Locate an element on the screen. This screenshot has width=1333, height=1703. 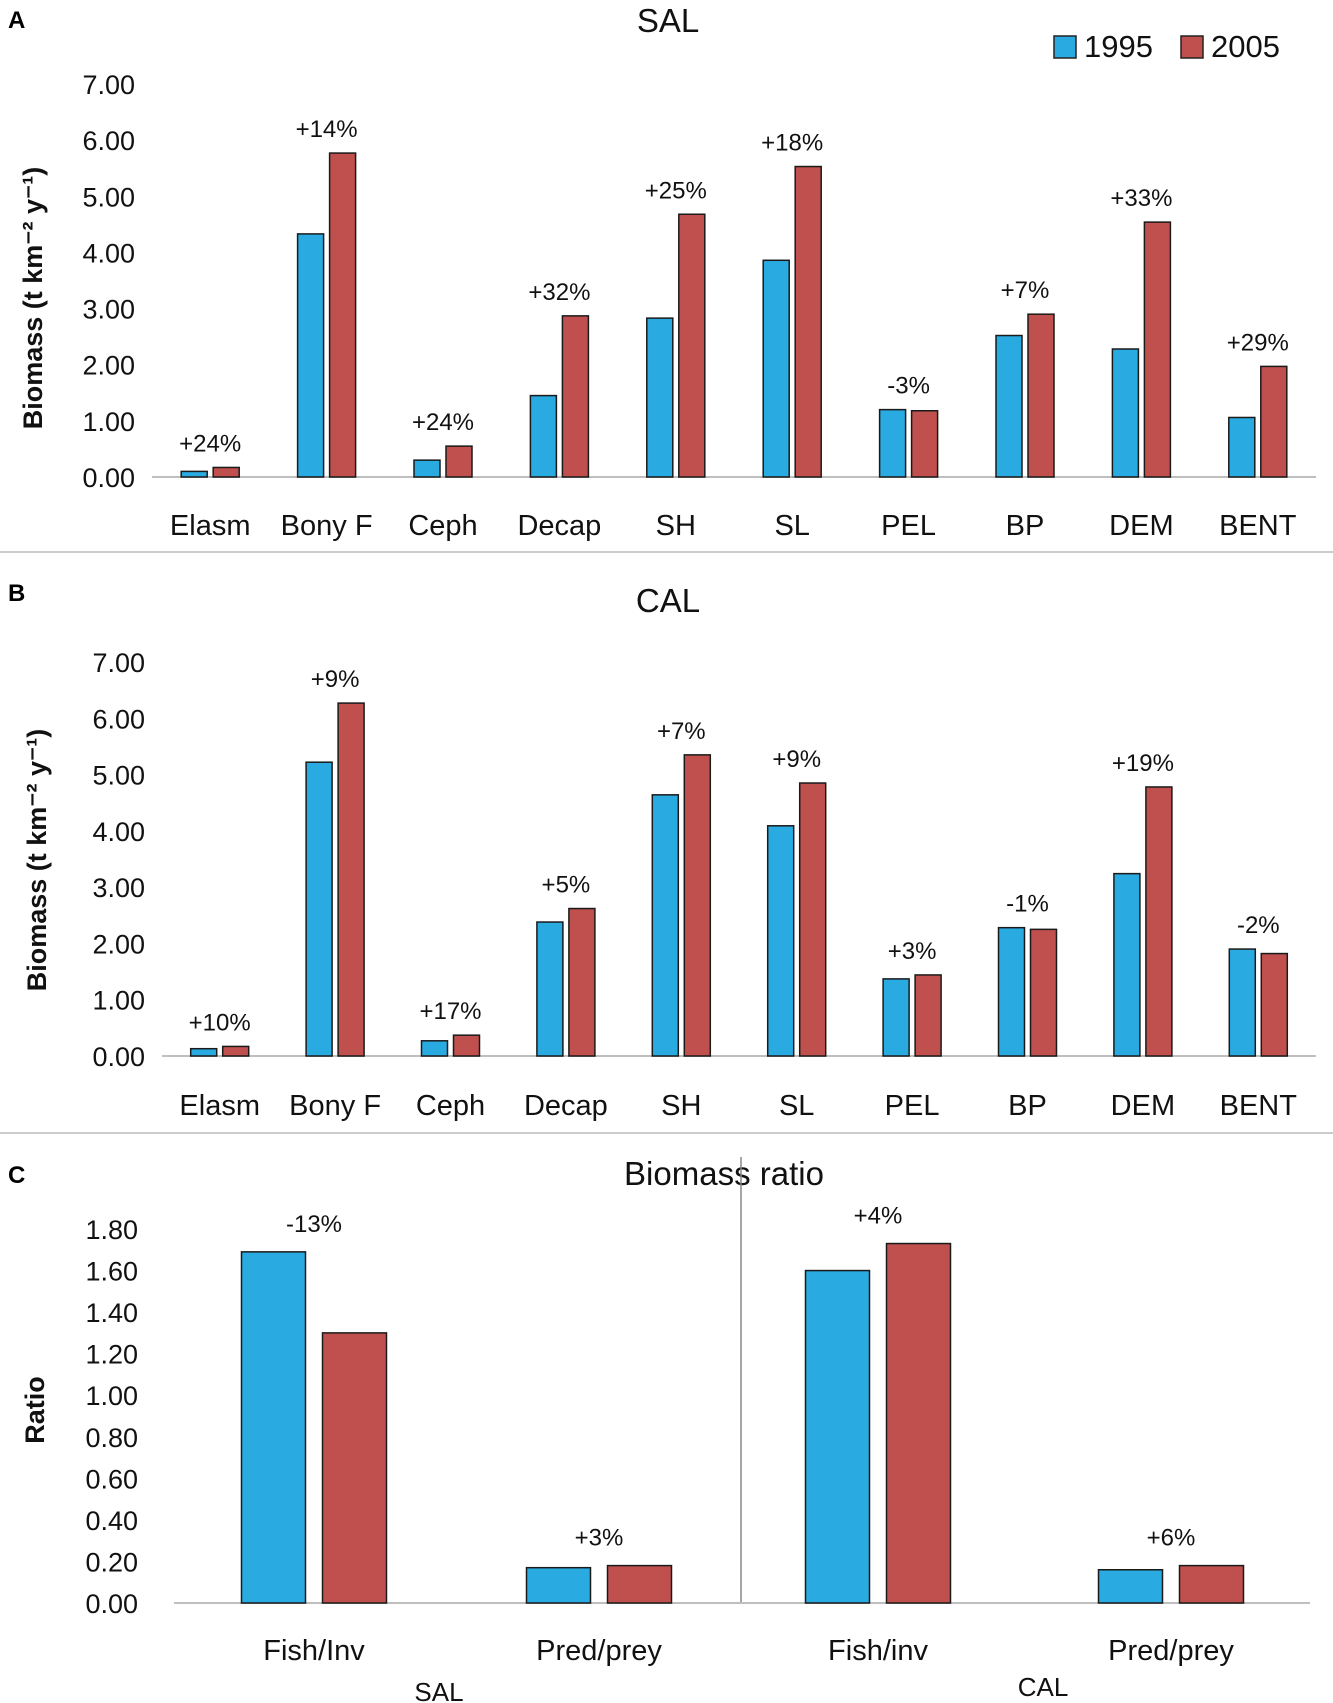
data-label: +25% is located at coordinates (676, 190).